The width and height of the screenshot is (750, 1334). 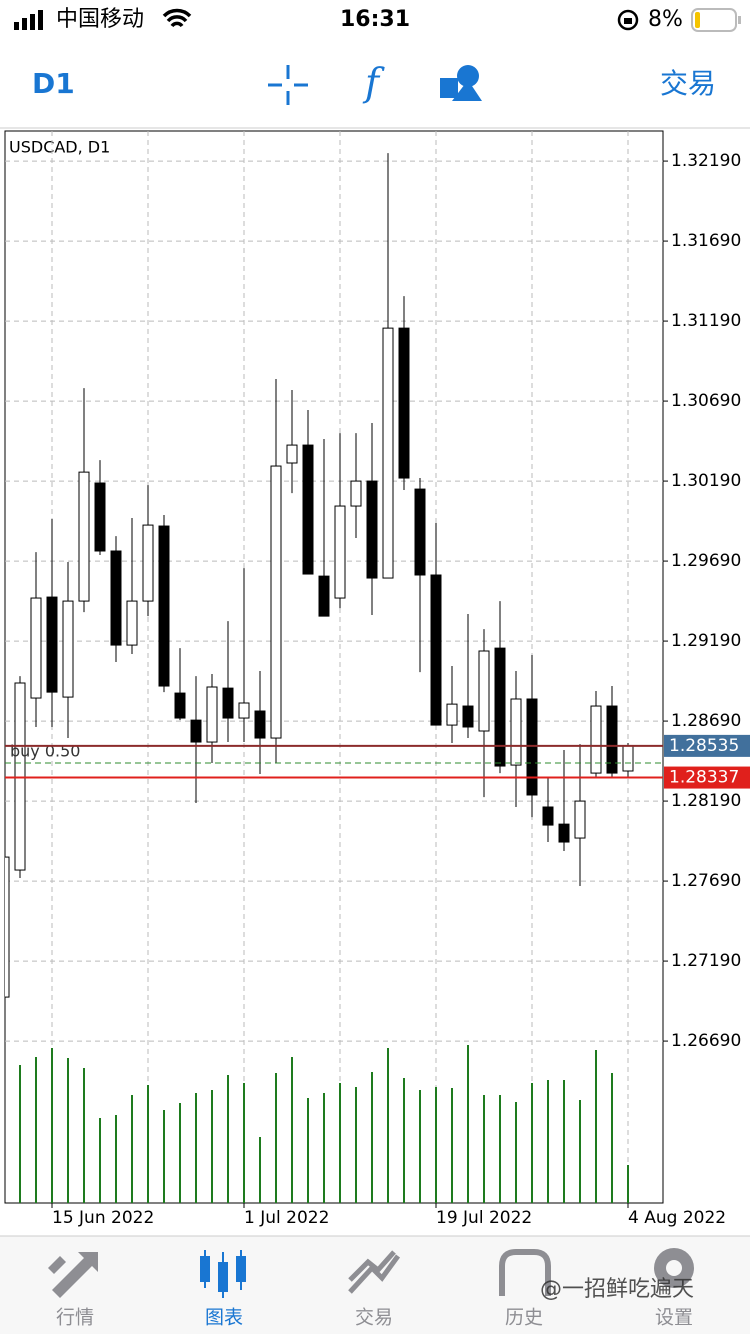 I want to click on tab-labels: 行情 图表 交易 历史 设置, so click(x=374, y=1318).